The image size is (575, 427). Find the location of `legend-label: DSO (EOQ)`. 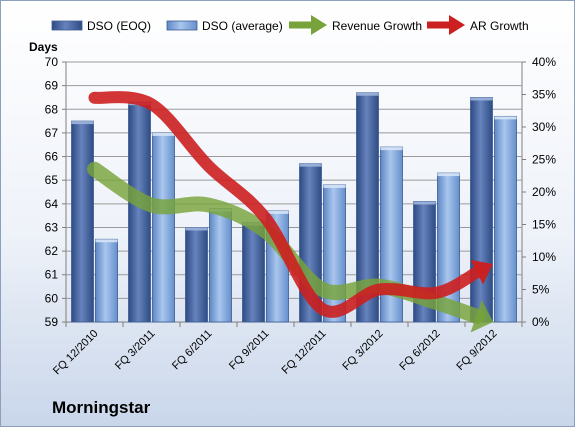

legend-label: DSO (EOQ) is located at coordinates (119, 26).